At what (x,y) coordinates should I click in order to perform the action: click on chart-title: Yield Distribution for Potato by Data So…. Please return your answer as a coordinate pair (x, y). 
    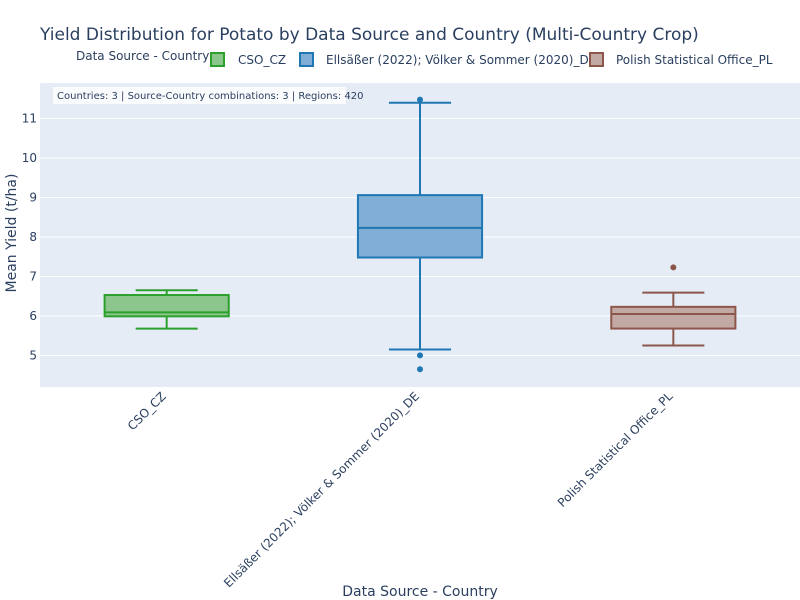
    Looking at the image, I should click on (369, 35).